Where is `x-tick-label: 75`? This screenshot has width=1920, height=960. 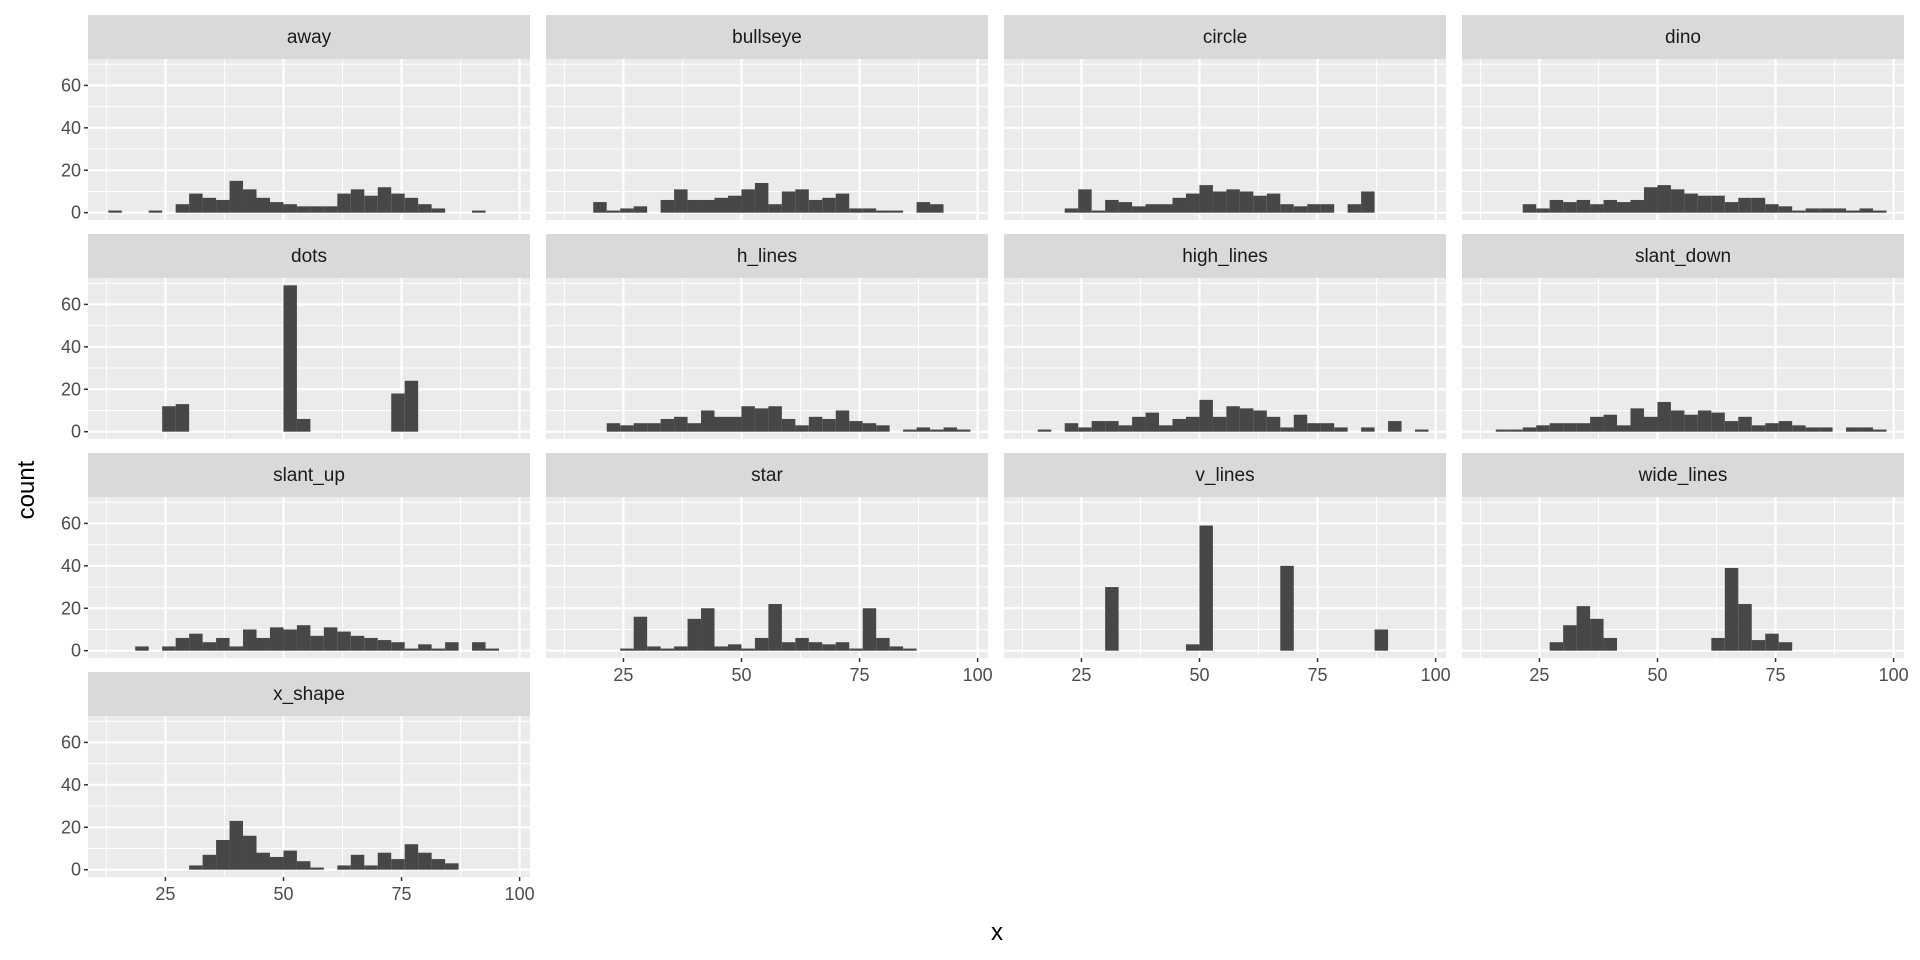
x-tick-label: 75 is located at coordinates (860, 675).